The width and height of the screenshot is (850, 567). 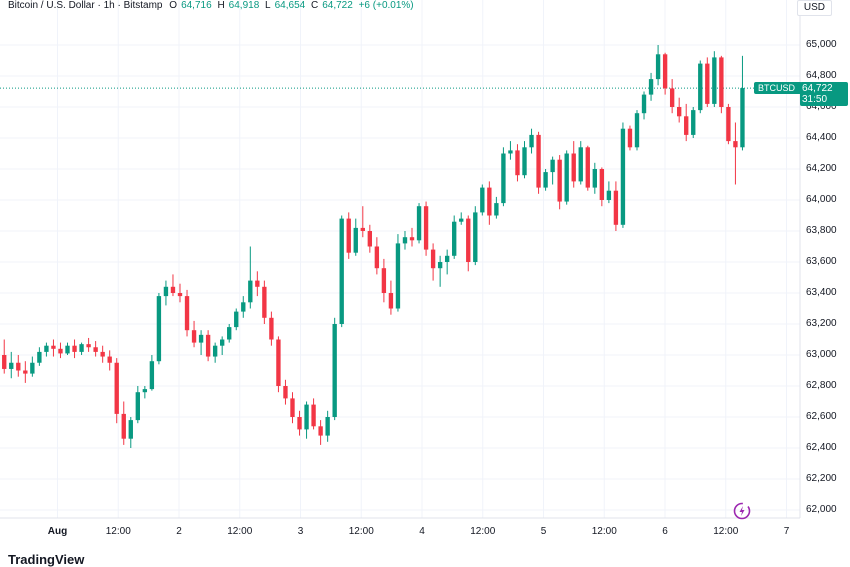 What do you see at coordinates (821, 199) in the screenshot?
I see `y-tick-label: 64,000` at bounding box center [821, 199].